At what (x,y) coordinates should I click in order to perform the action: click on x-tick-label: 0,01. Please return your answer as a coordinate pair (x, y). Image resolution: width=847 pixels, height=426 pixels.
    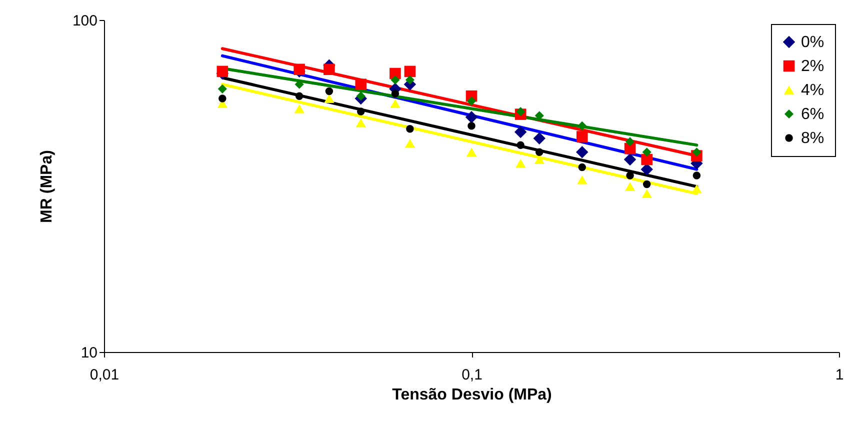
    Looking at the image, I should click on (105, 375).